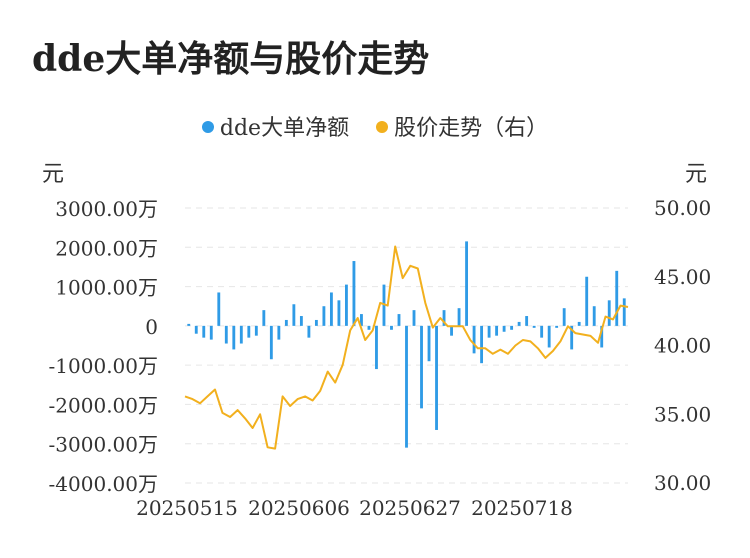 This screenshot has height=558, width=750. Describe the element at coordinates (682, 277) in the screenshot. I see `right-axis-tick-label: 45.00` at that location.